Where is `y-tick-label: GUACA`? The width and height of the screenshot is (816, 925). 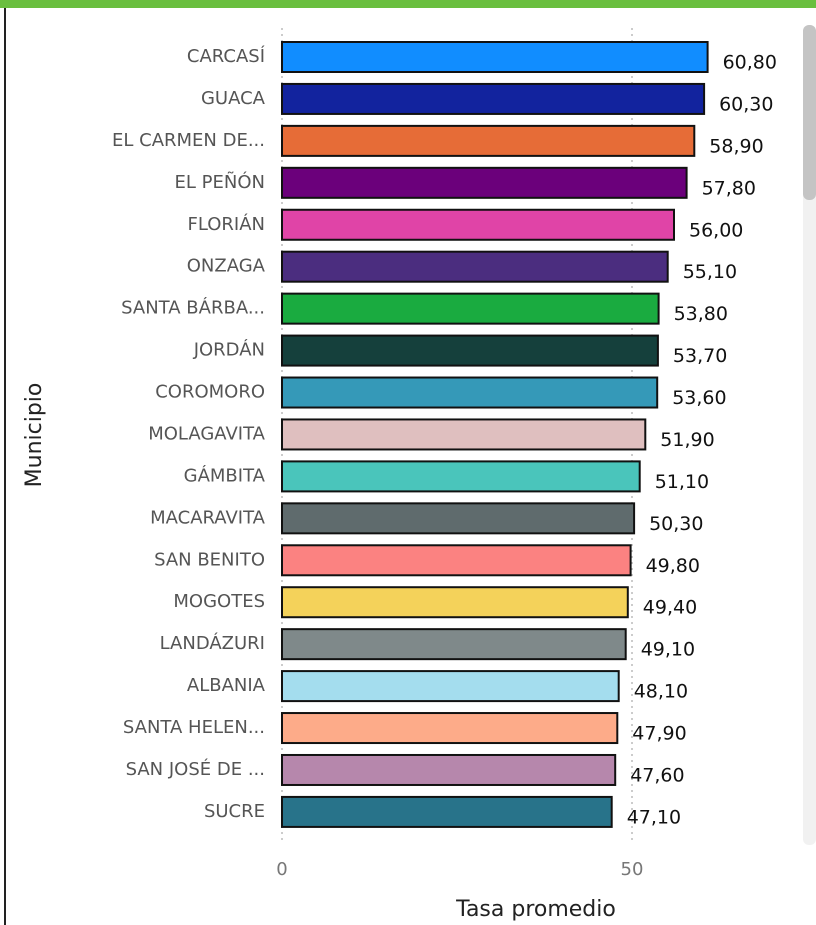
y-tick-label: GUACA is located at coordinates (233, 98).